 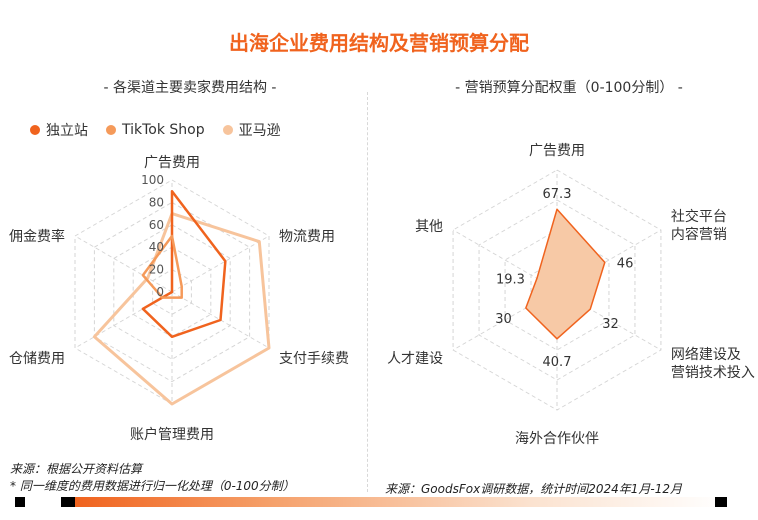 I want to click on right-value-label-5: 19.3, so click(x=510, y=279).